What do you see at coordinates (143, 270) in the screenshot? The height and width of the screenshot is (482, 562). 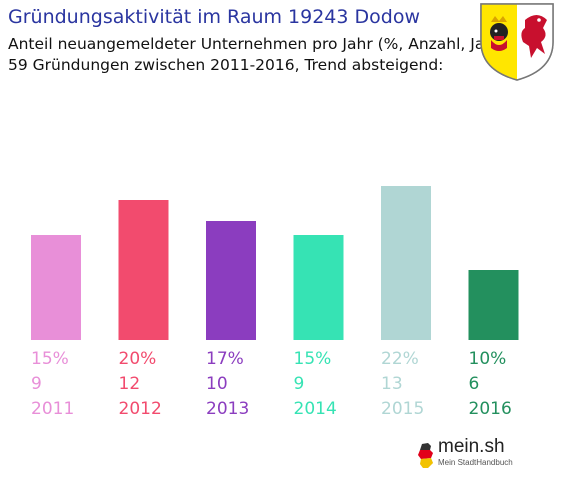 I see `bar-2012` at bounding box center [143, 270].